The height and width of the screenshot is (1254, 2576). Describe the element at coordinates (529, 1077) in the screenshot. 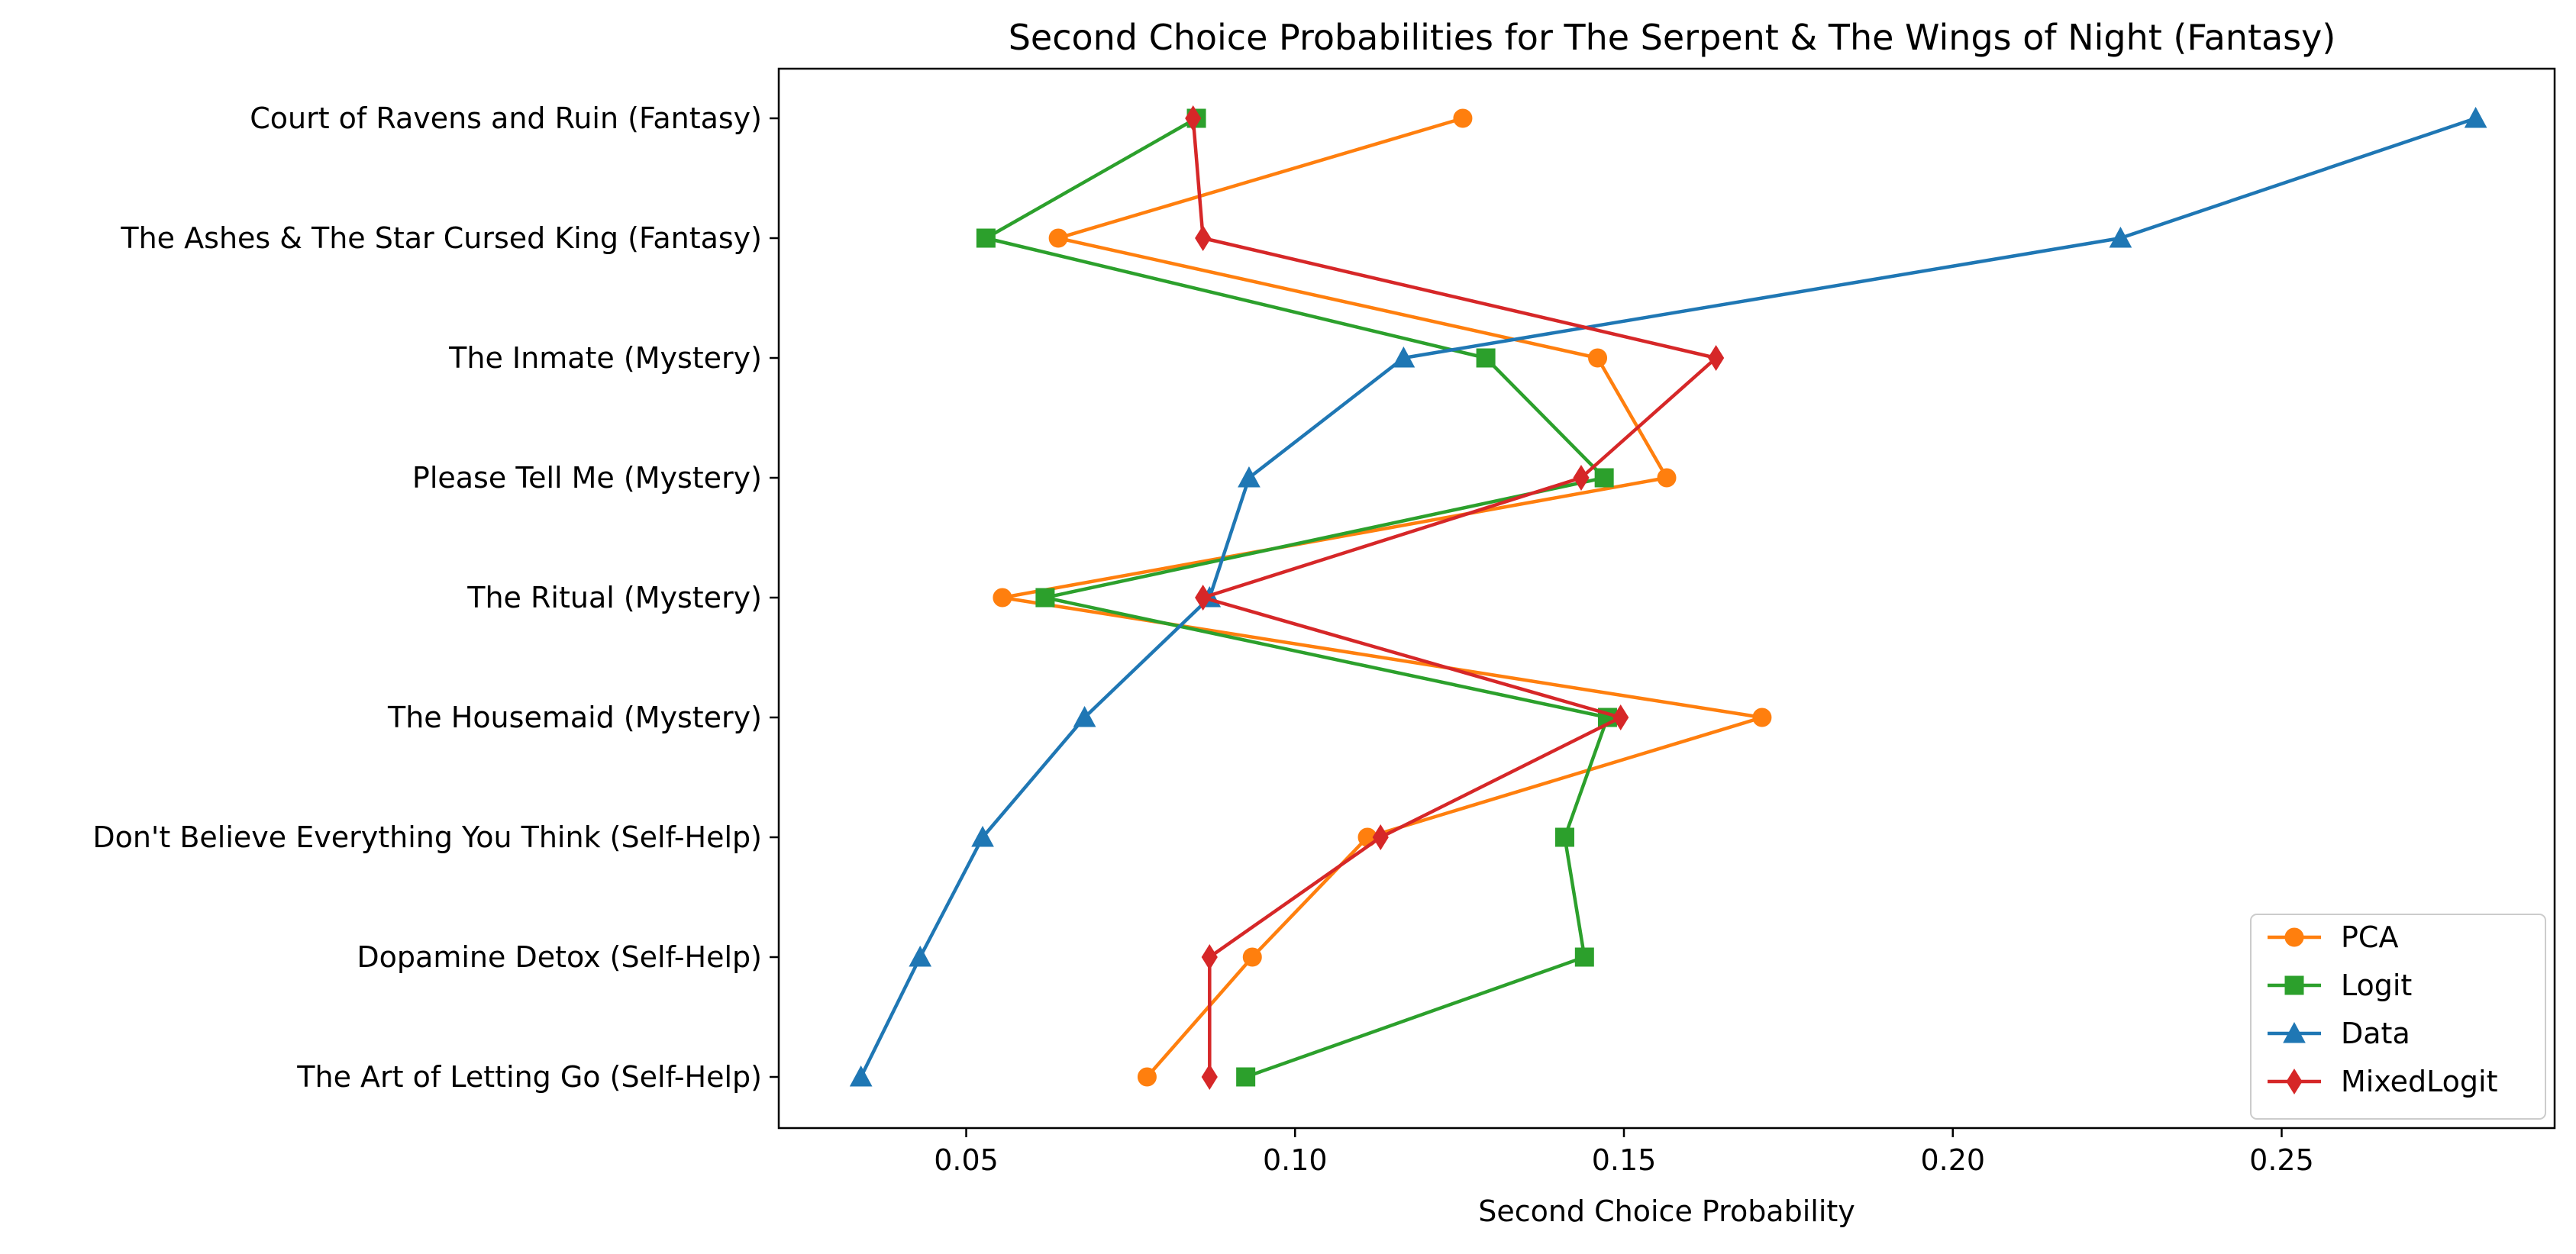

I see `y-tick-label: The Art of Letting Go (Self-Help)` at that location.